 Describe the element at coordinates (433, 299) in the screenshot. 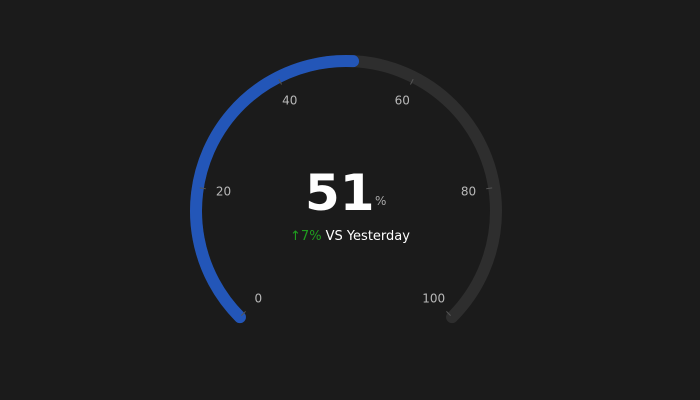

I see `gauge-tick-label: 100` at that location.